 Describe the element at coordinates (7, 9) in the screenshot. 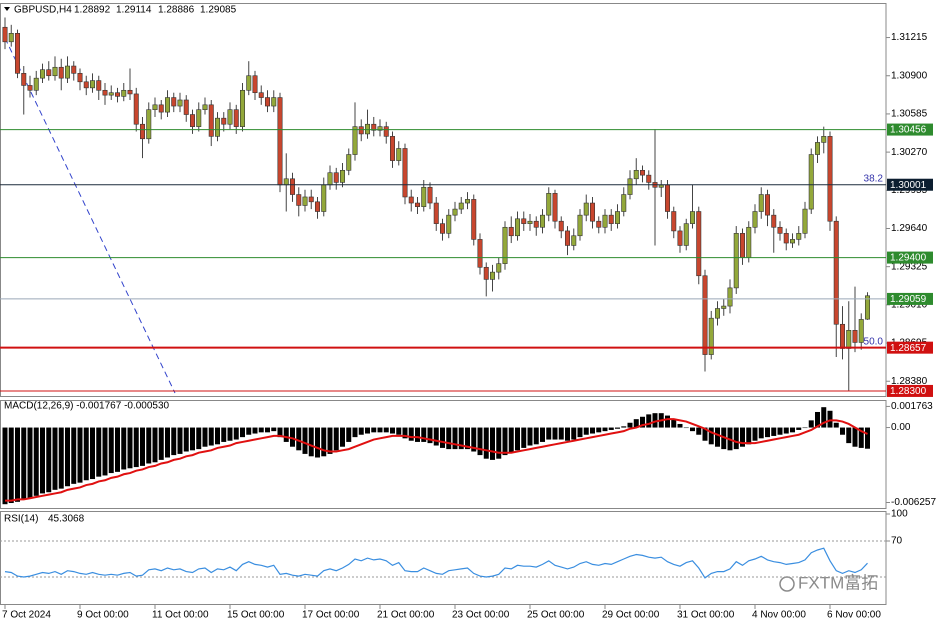

I see `menu-arrow` at that location.